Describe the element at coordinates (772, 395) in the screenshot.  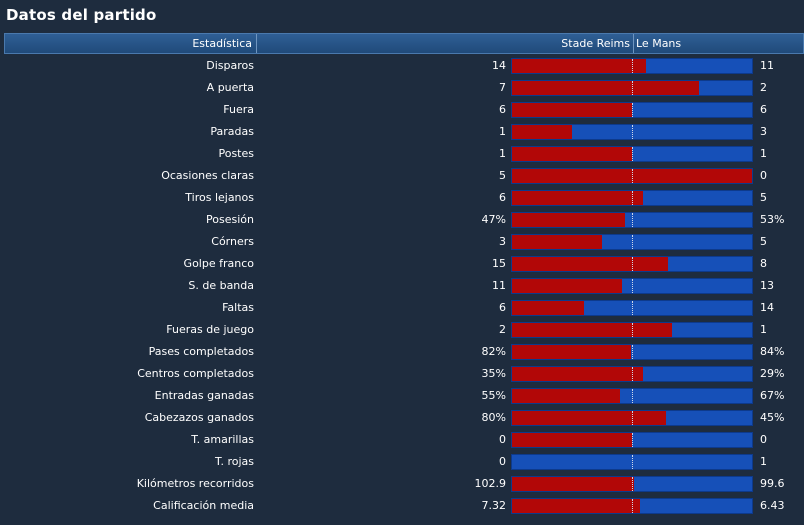
I see `away-value: 67%` at that location.